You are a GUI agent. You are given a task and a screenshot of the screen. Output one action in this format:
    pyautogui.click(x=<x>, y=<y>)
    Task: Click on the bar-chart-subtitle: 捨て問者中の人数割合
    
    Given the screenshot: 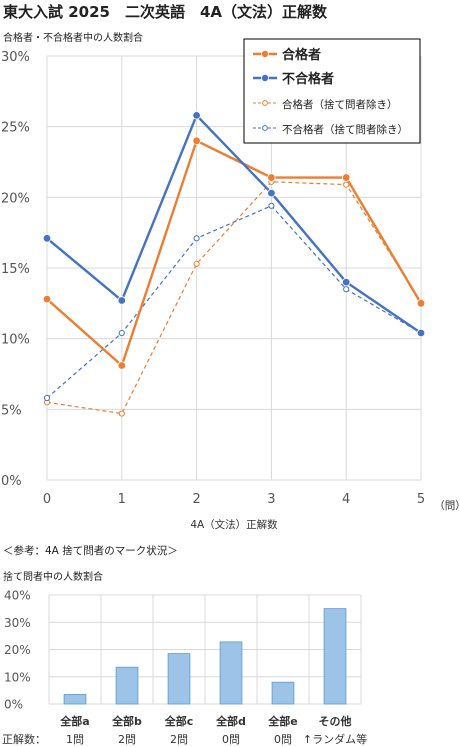 What is the action you would take?
    pyautogui.click(x=53, y=577)
    